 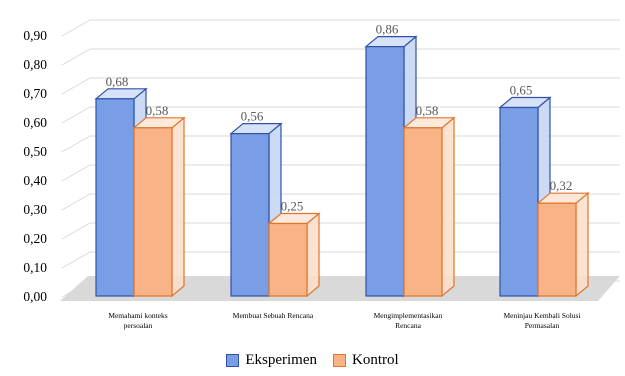 What do you see at coordinates (138, 325) in the screenshot?
I see `x-tick-label: persoalan` at bounding box center [138, 325].